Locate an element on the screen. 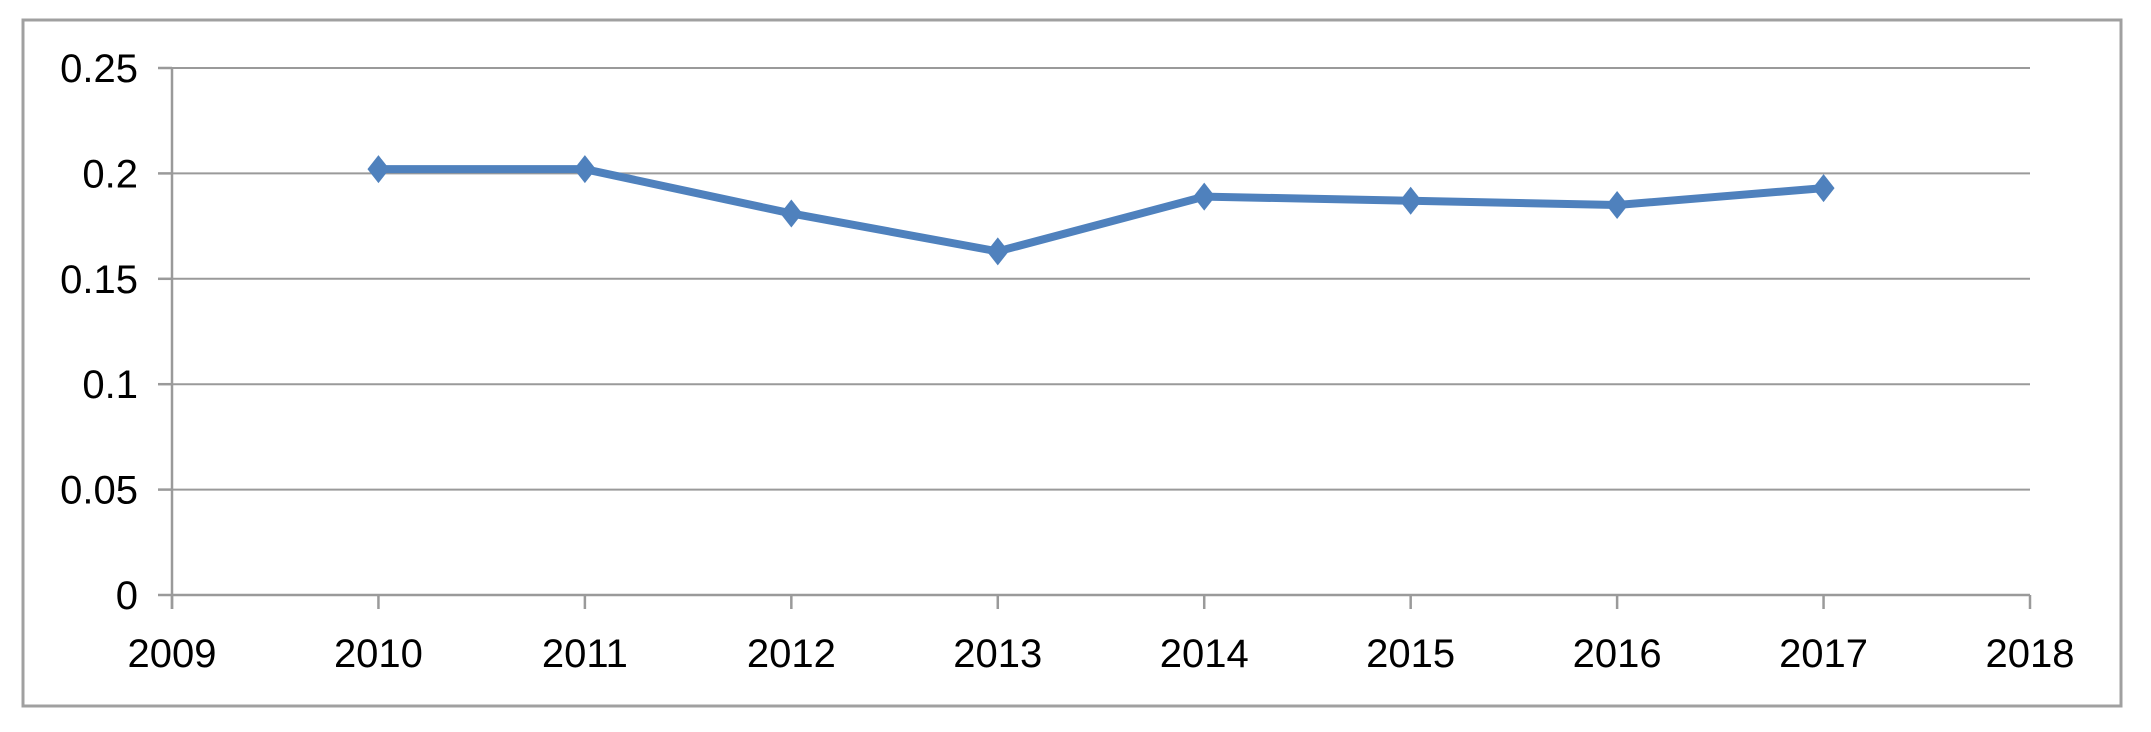 Image resolution: width=2151 pixels, height=732 pixels. y-tick-label: 0 is located at coordinates (127, 596).